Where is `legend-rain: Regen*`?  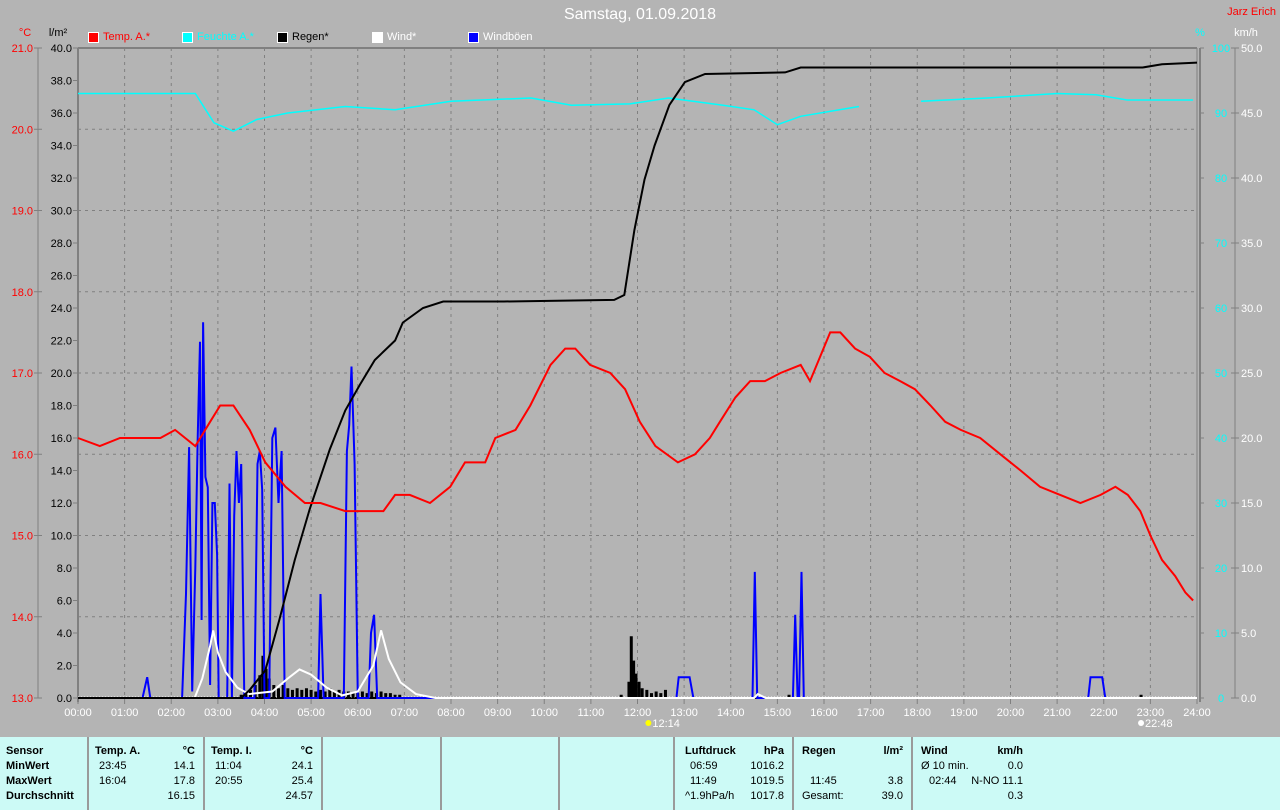
legend-rain: Regen* is located at coordinates (303, 37).